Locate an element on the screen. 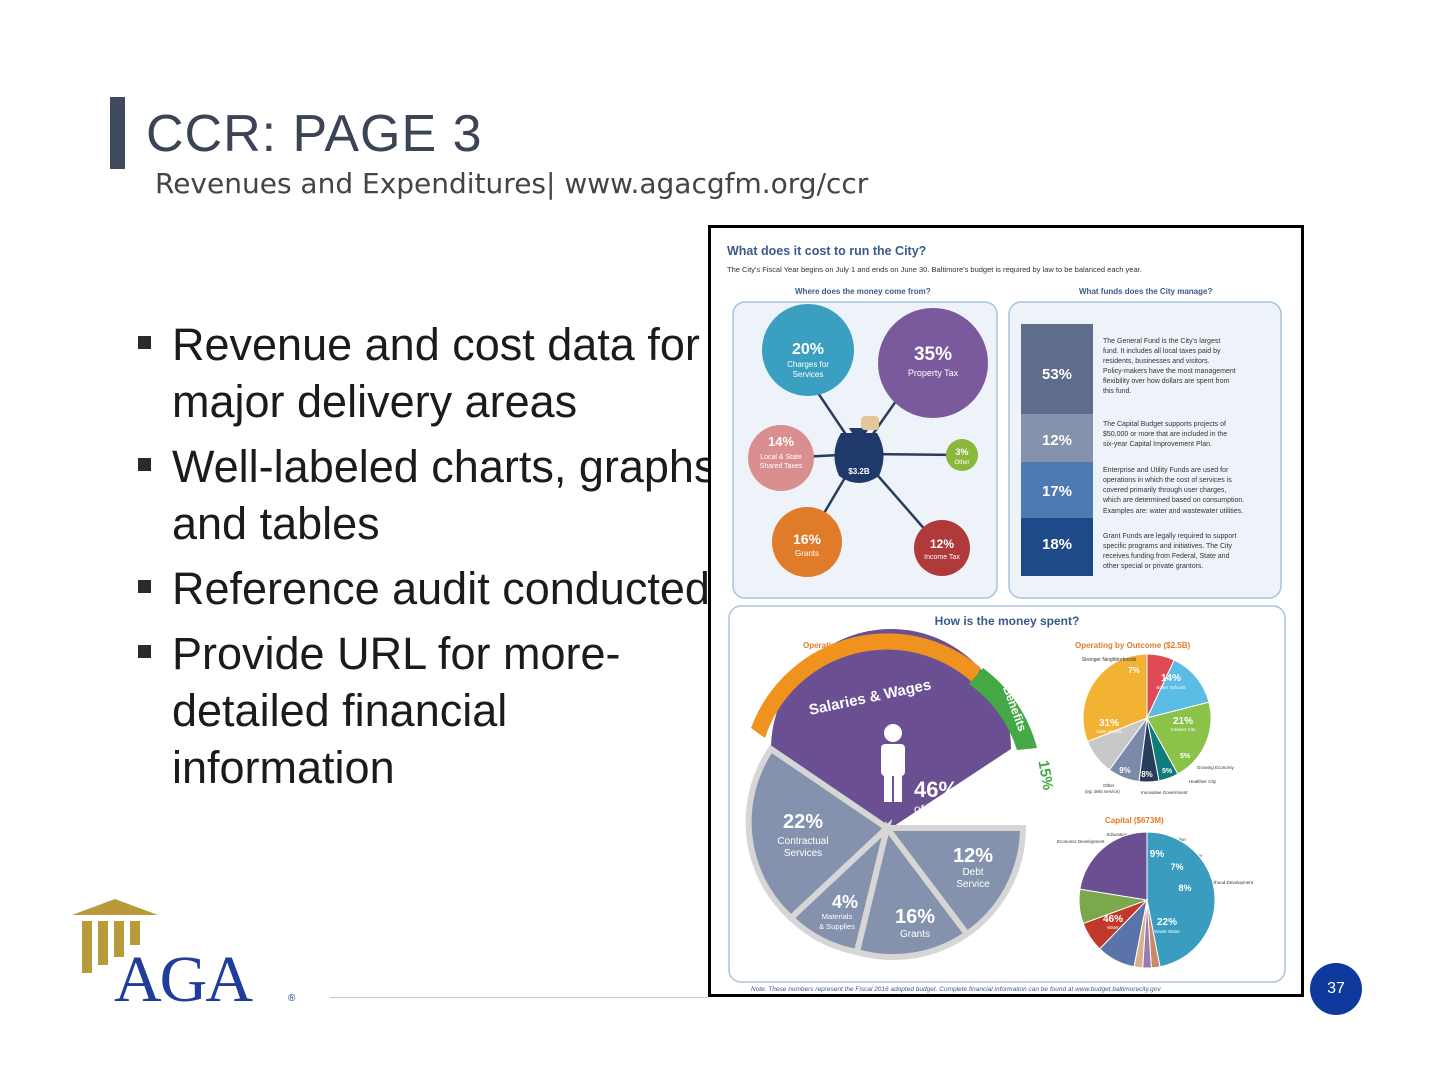 Image resolution: width=1440 pixels, height=1080 pixels. revenue-label: Charges for is located at coordinates (808, 364).